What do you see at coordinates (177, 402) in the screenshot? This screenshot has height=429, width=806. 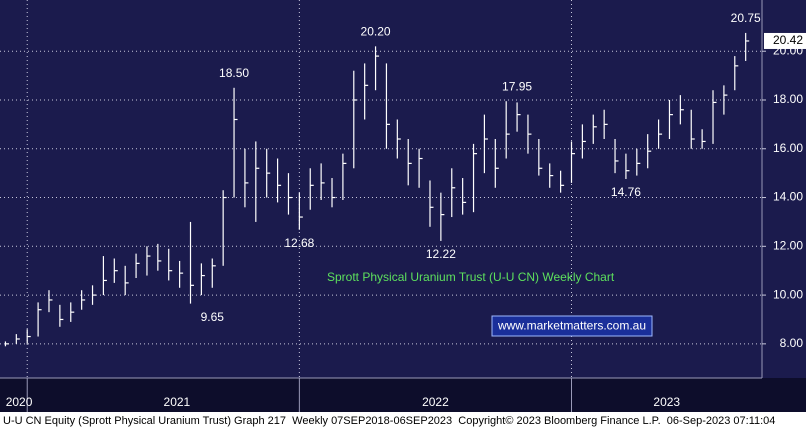 I see `x-tick-label: 2021` at bounding box center [177, 402].